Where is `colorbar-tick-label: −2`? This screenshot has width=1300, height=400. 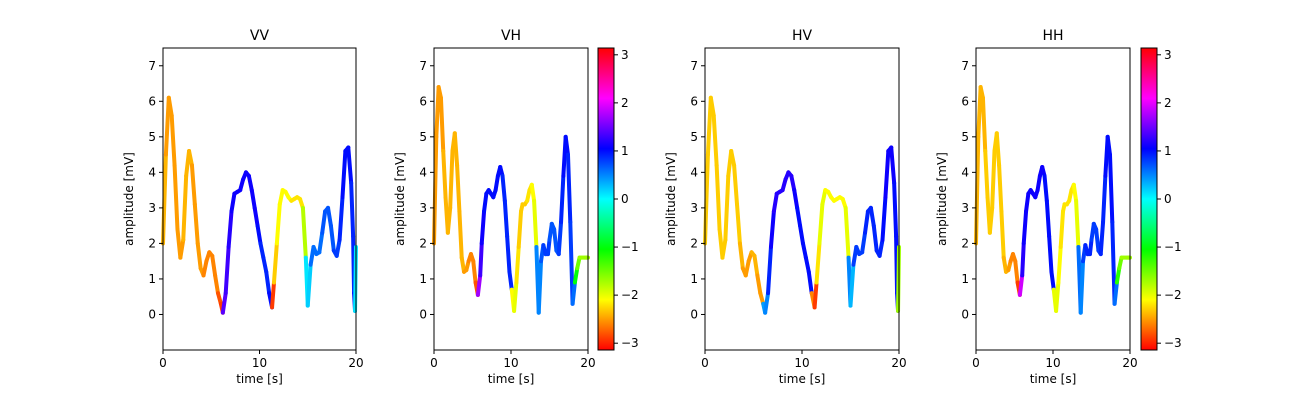
colorbar-tick-label: −2 is located at coordinates (1173, 295).